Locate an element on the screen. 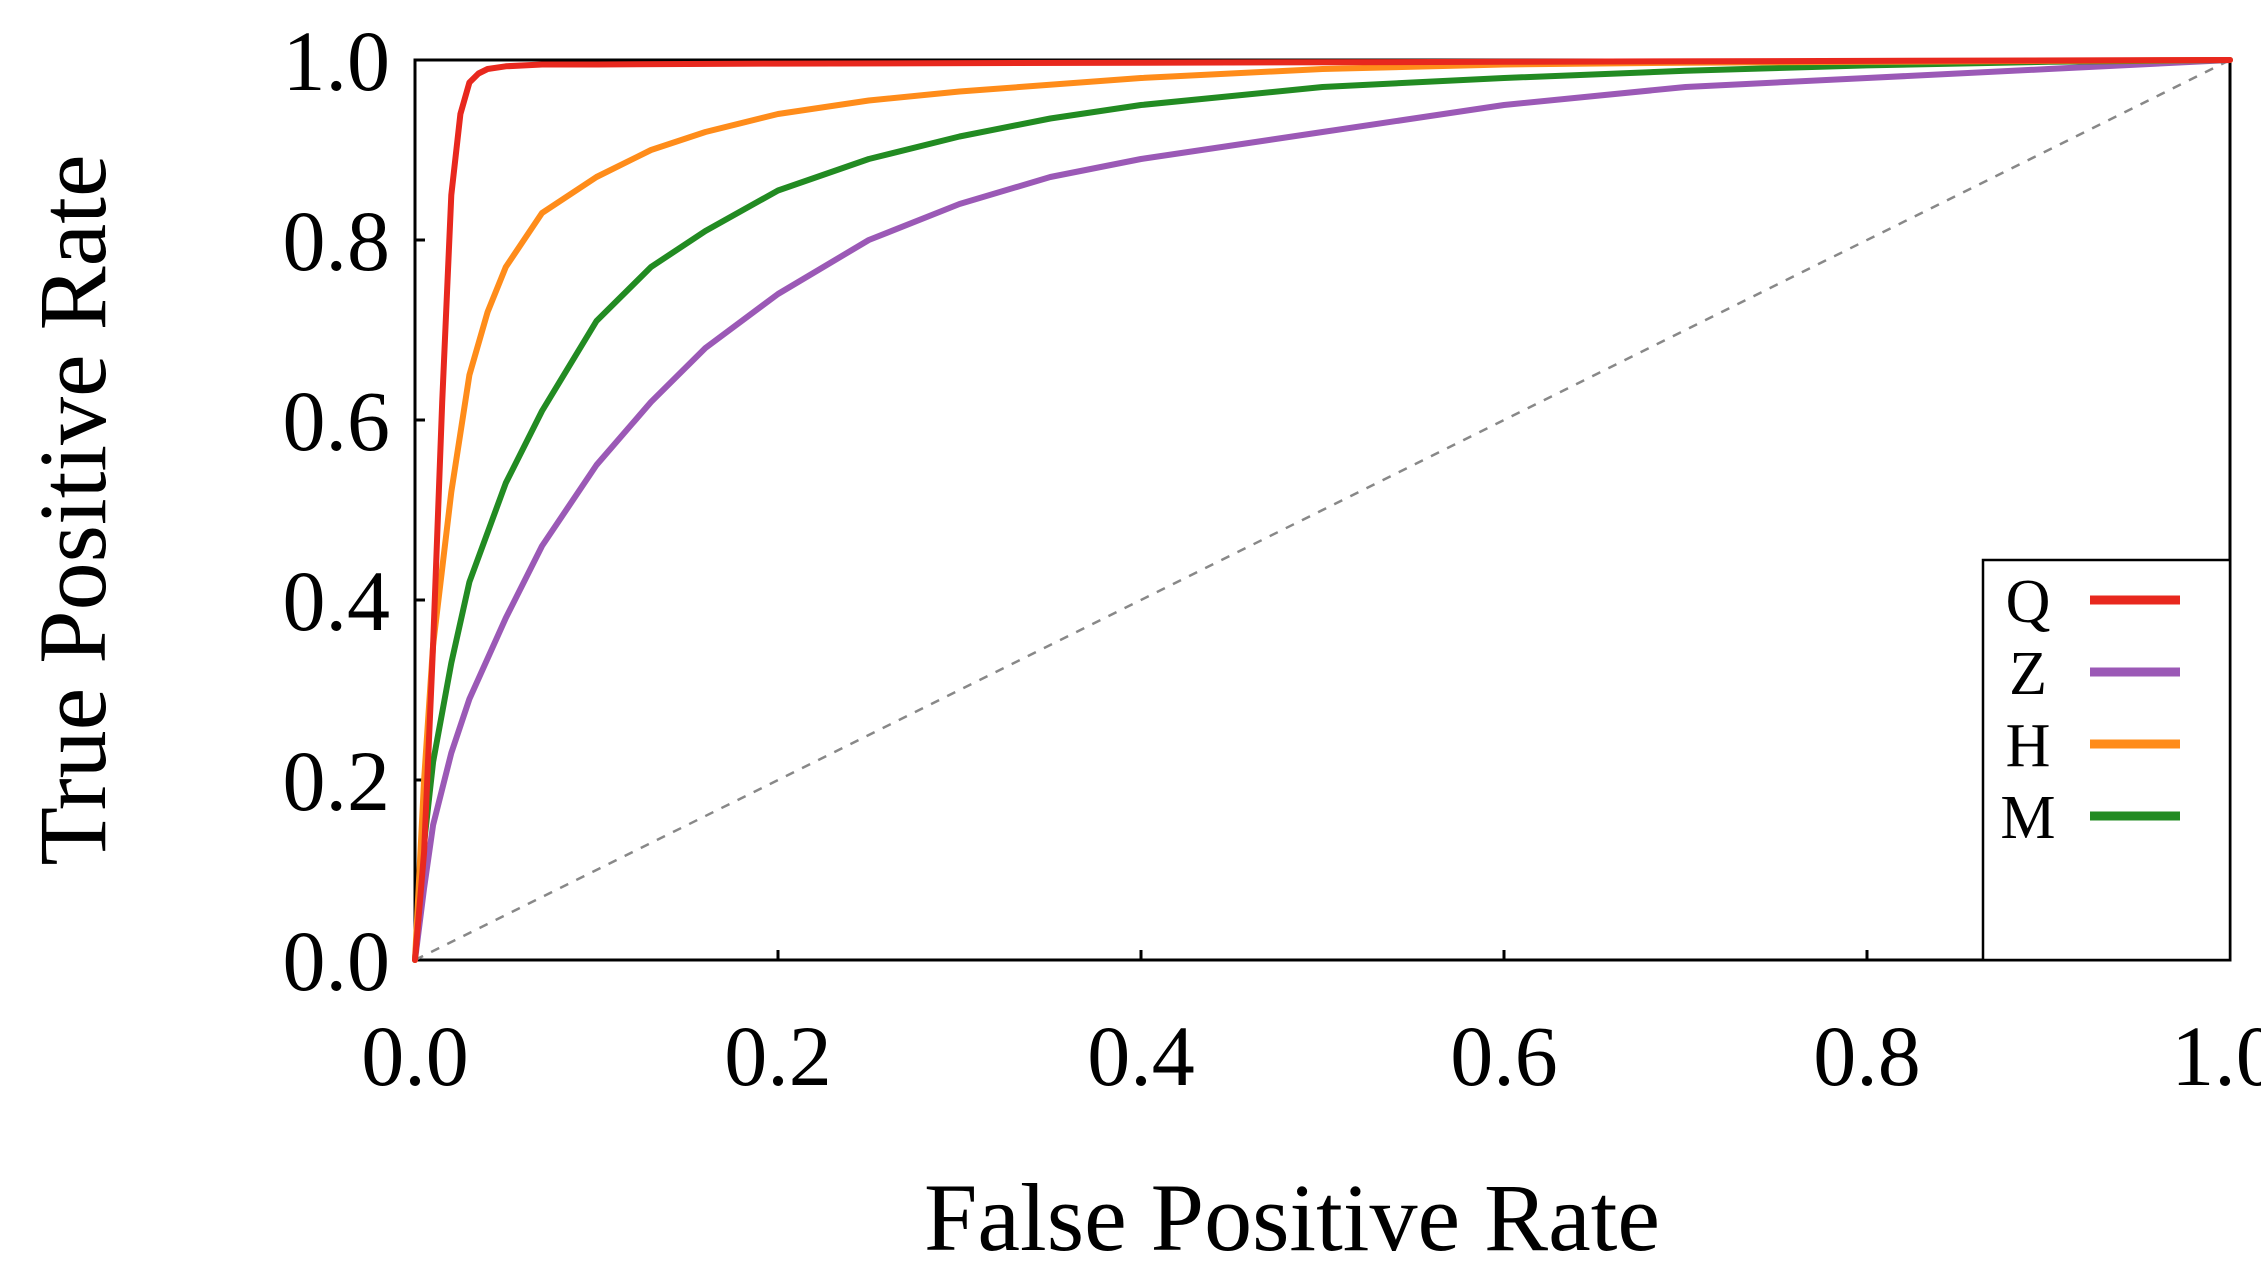 This screenshot has width=2261, height=1279. legend-label-h: H is located at coordinates (2028, 746).